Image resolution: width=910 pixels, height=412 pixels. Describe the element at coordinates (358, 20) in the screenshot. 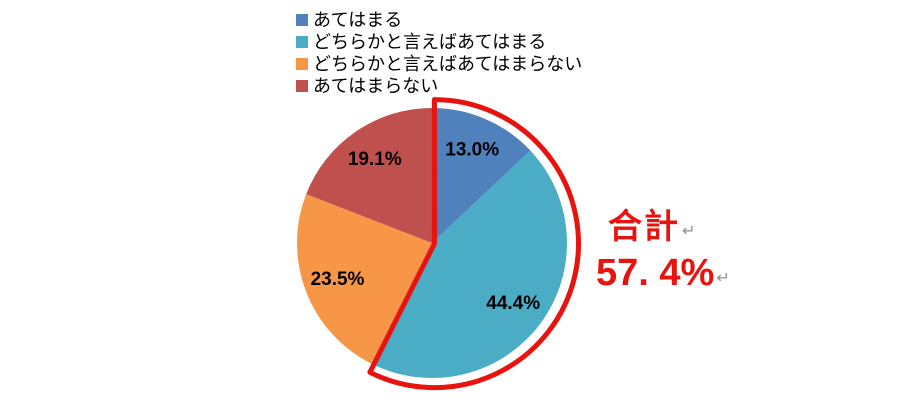

I see `legend-label: あてはまる` at that location.